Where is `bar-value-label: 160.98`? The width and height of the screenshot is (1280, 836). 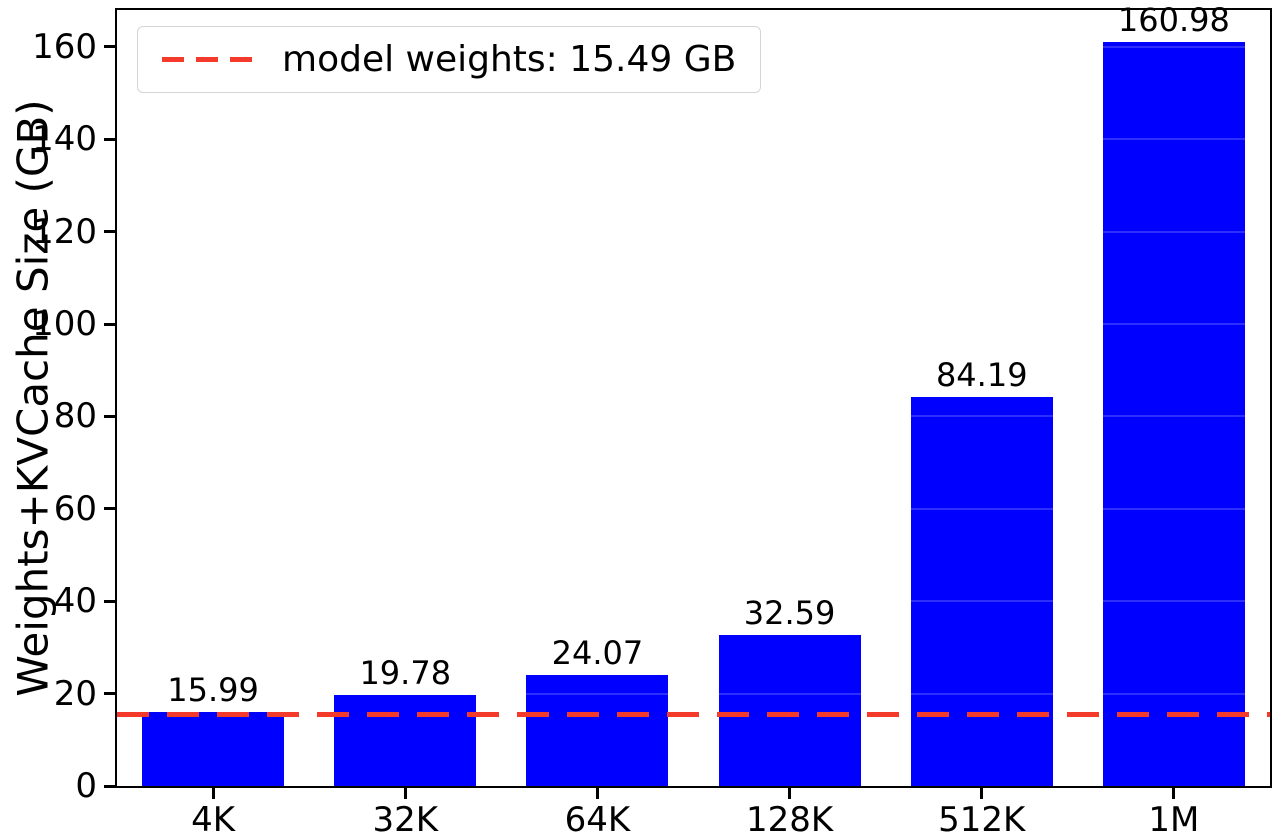 bar-value-label: 160.98 is located at coordinates (1173, 20).